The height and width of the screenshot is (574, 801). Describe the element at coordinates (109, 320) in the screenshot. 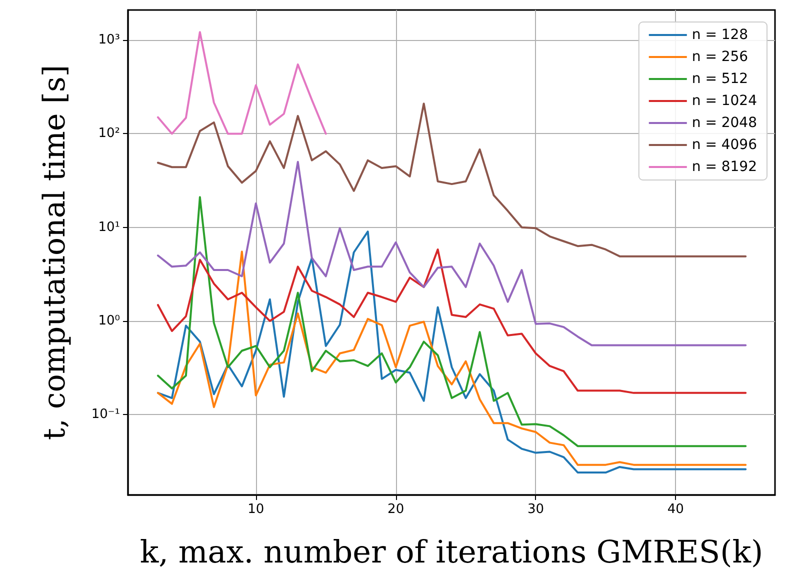

I see `y-tick-label: 10⁰` at that location.